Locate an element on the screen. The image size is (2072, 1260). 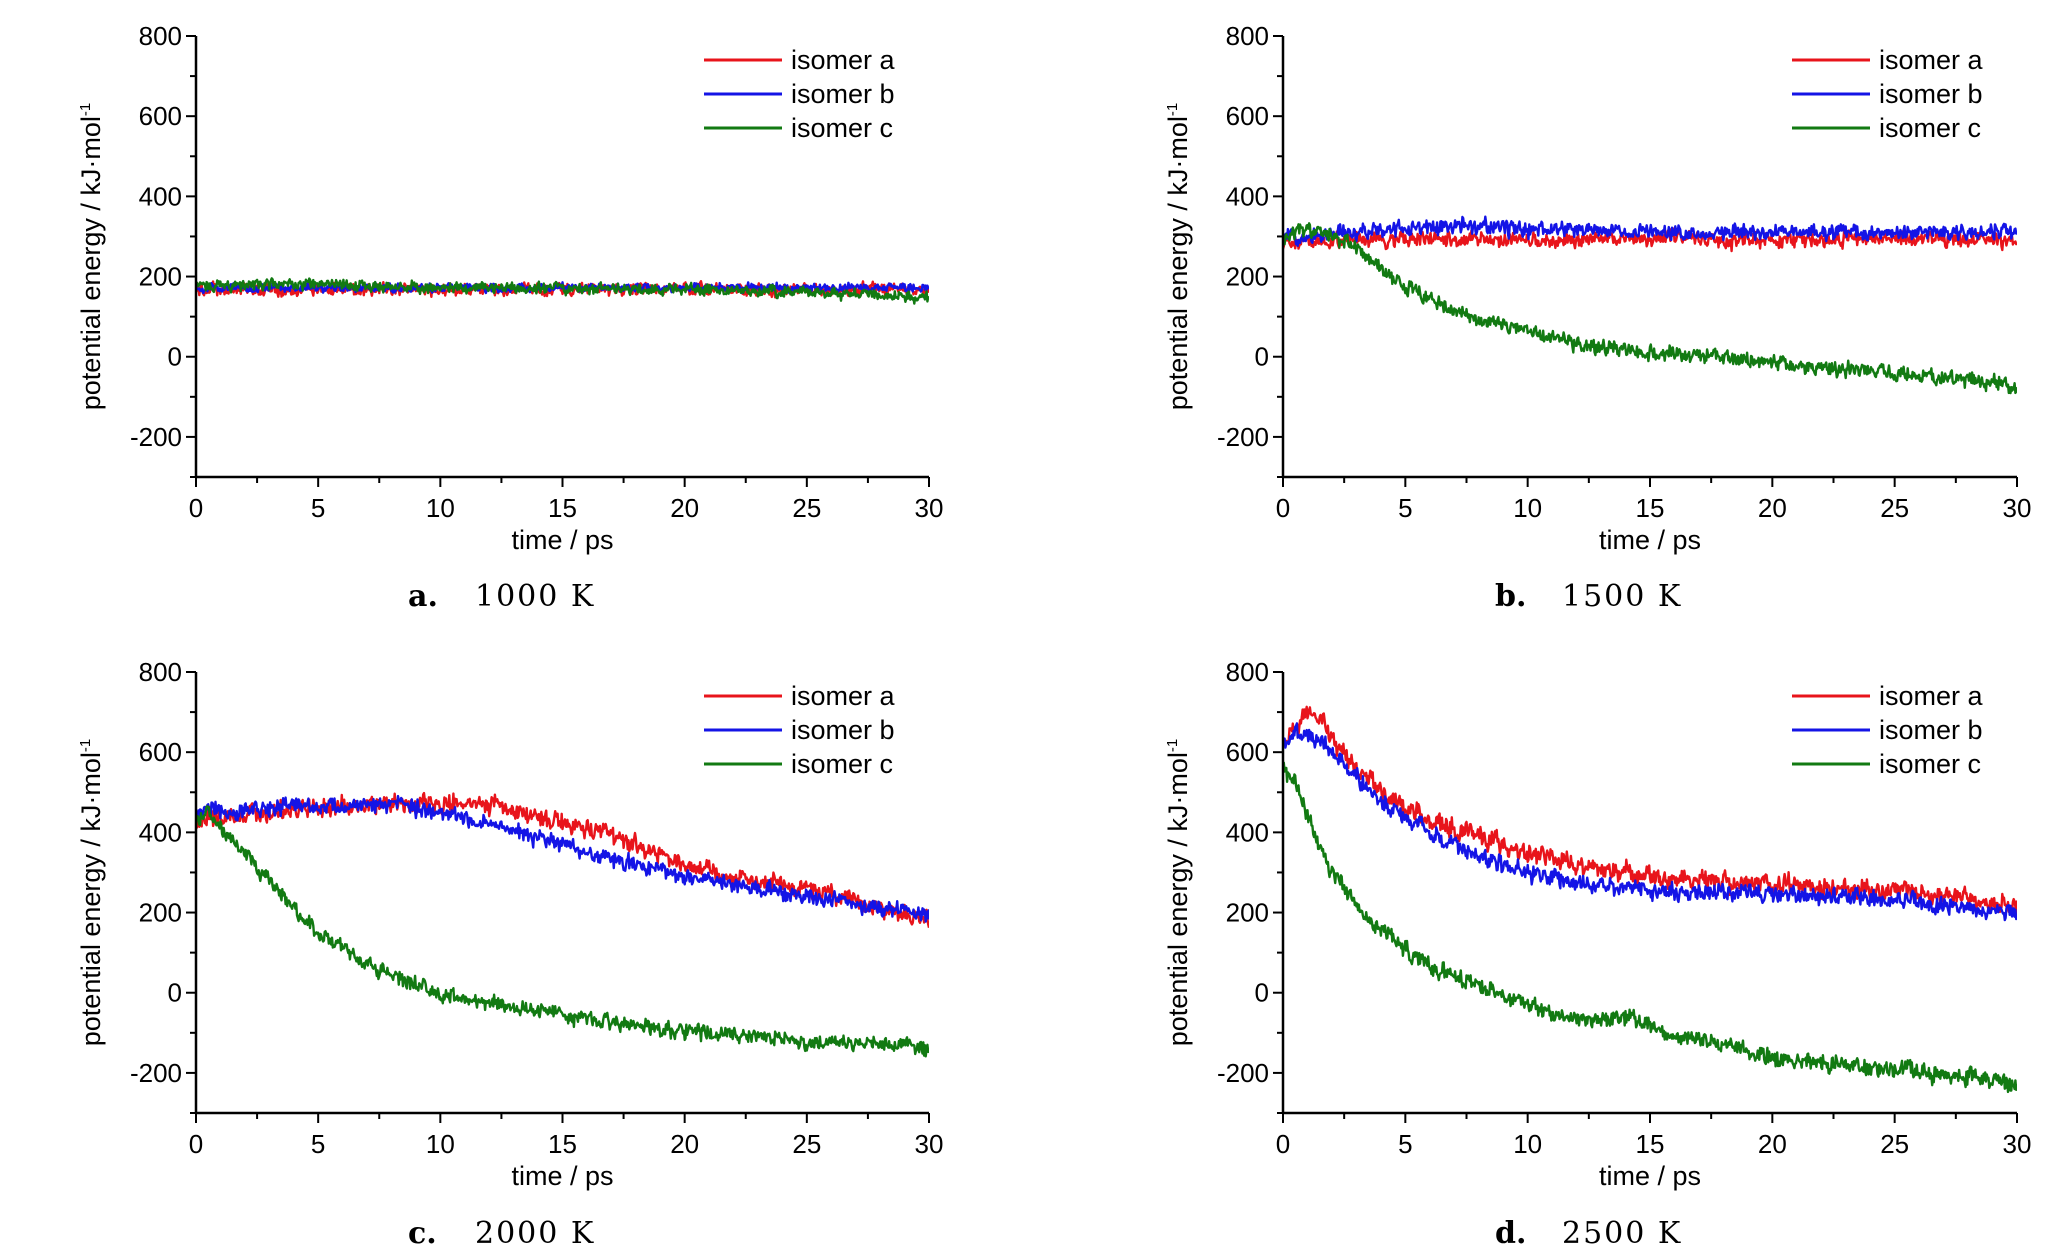
panel-caption: 2000 K is located at coordinates (535, 1233).